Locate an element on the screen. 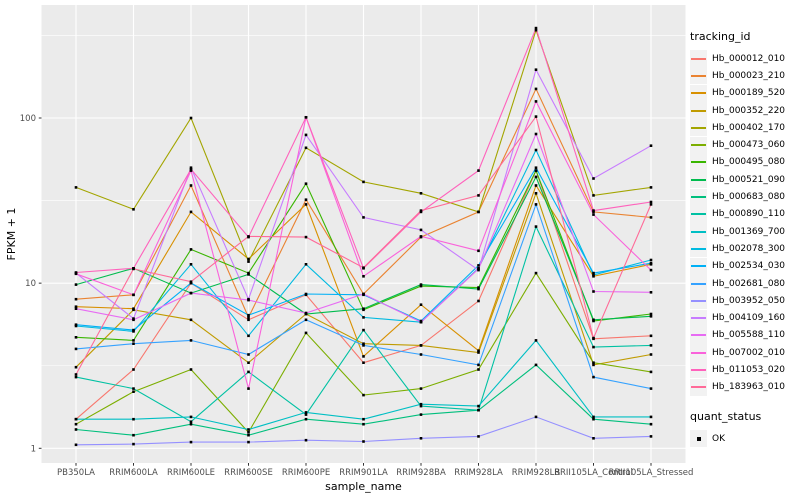  x-tick-label: RRIM928BA is located at coordinates (421, 473).